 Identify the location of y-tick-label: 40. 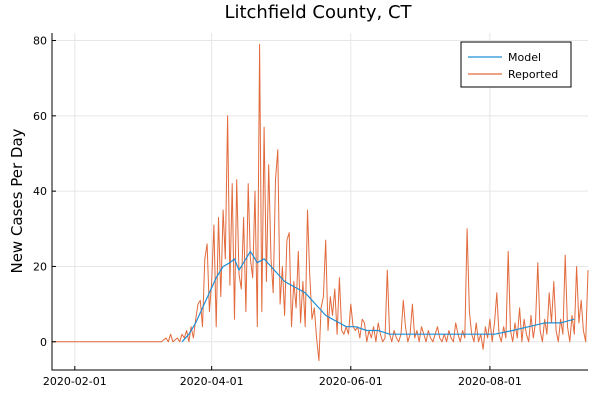
(40, 191).